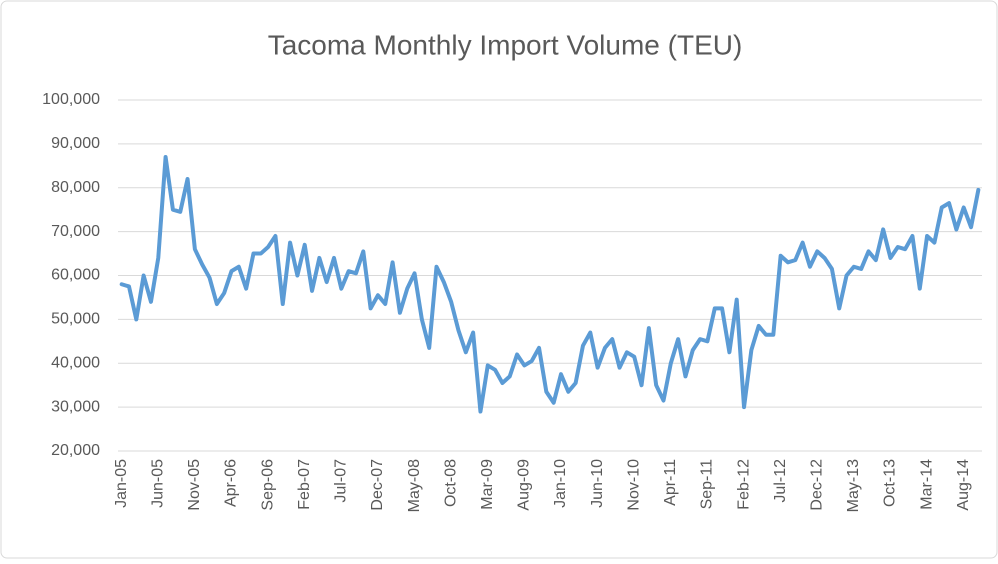 The width and height of the screenshot is (998, 564). Describe the element at coordinates (75, 406) in the screenshot. I see `y-tick-label: 30,000` at that location.